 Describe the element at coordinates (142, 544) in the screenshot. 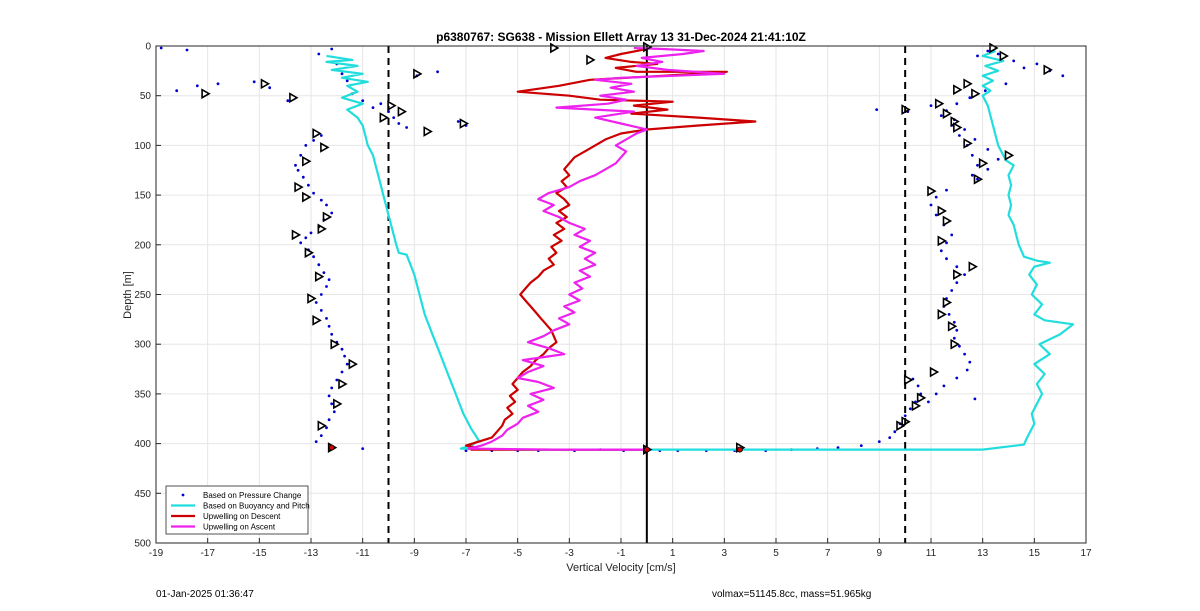

I see `y-tick-label: 500` at that location.